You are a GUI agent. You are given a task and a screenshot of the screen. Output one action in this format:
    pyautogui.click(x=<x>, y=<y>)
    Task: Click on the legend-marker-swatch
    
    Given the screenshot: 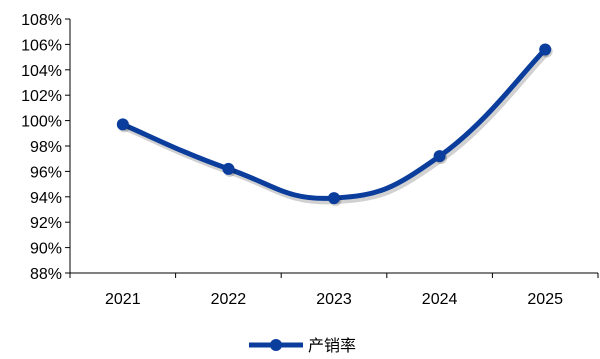 What is the action you would take?
    pyautogui.click(x=276, y=345)
    